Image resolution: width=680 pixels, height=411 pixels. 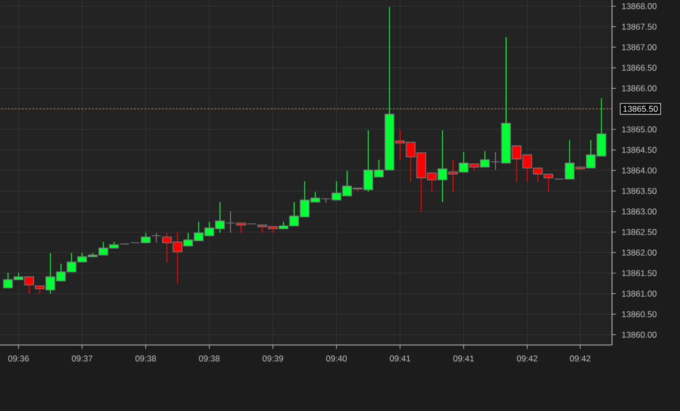 I want to click on ref-line-label: 13865.50, so click(x=640, y=109).